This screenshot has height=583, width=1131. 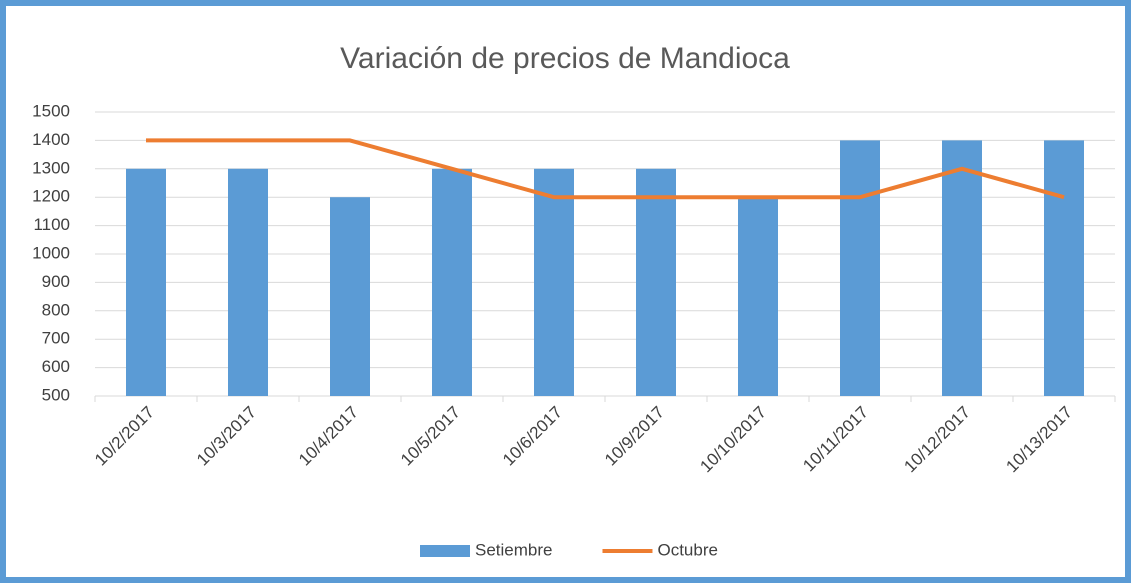 What do you see at coordinates (56, 281) in the screenshot?
I see `y-tick-label: 900` at bounding box center [56, 281].